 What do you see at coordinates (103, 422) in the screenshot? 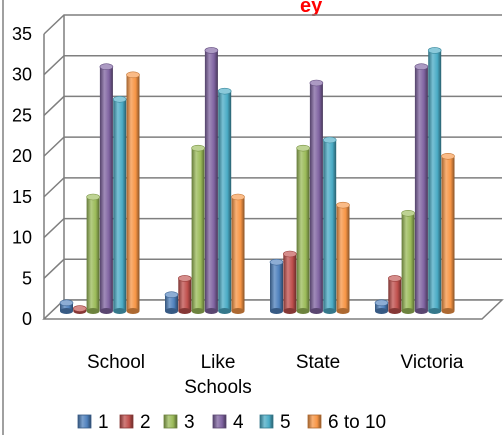
I see `legend-label: 1` at bounding box center [103, 422].